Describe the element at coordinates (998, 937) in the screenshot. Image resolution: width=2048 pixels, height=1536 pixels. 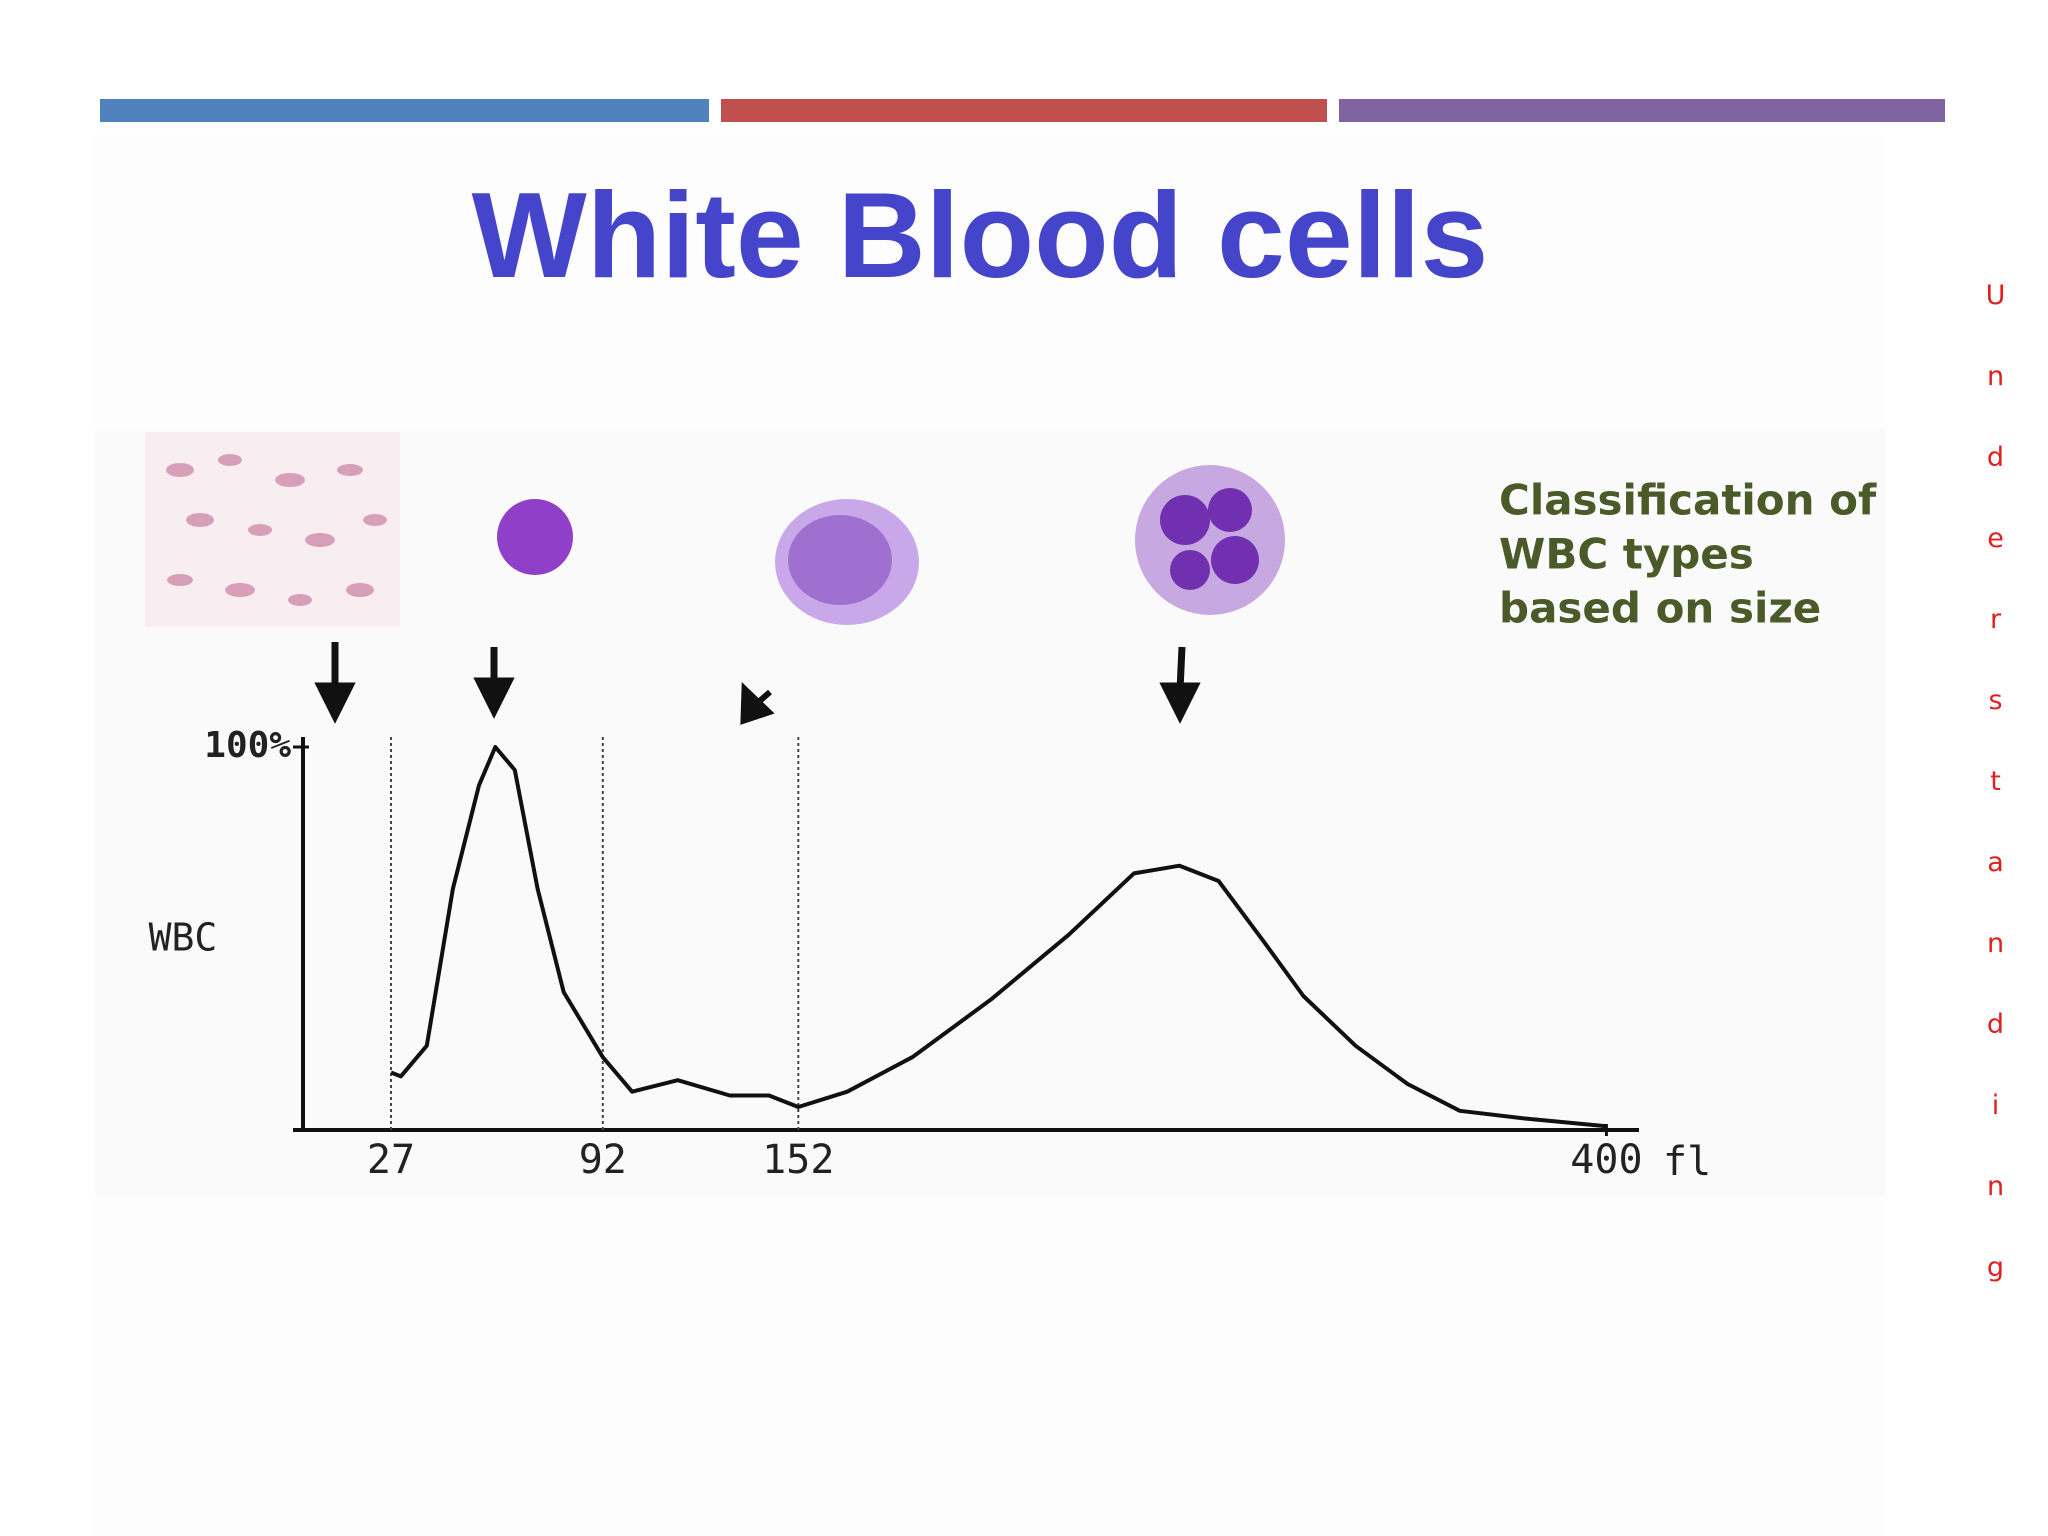
I see `histogram-line` at that location.